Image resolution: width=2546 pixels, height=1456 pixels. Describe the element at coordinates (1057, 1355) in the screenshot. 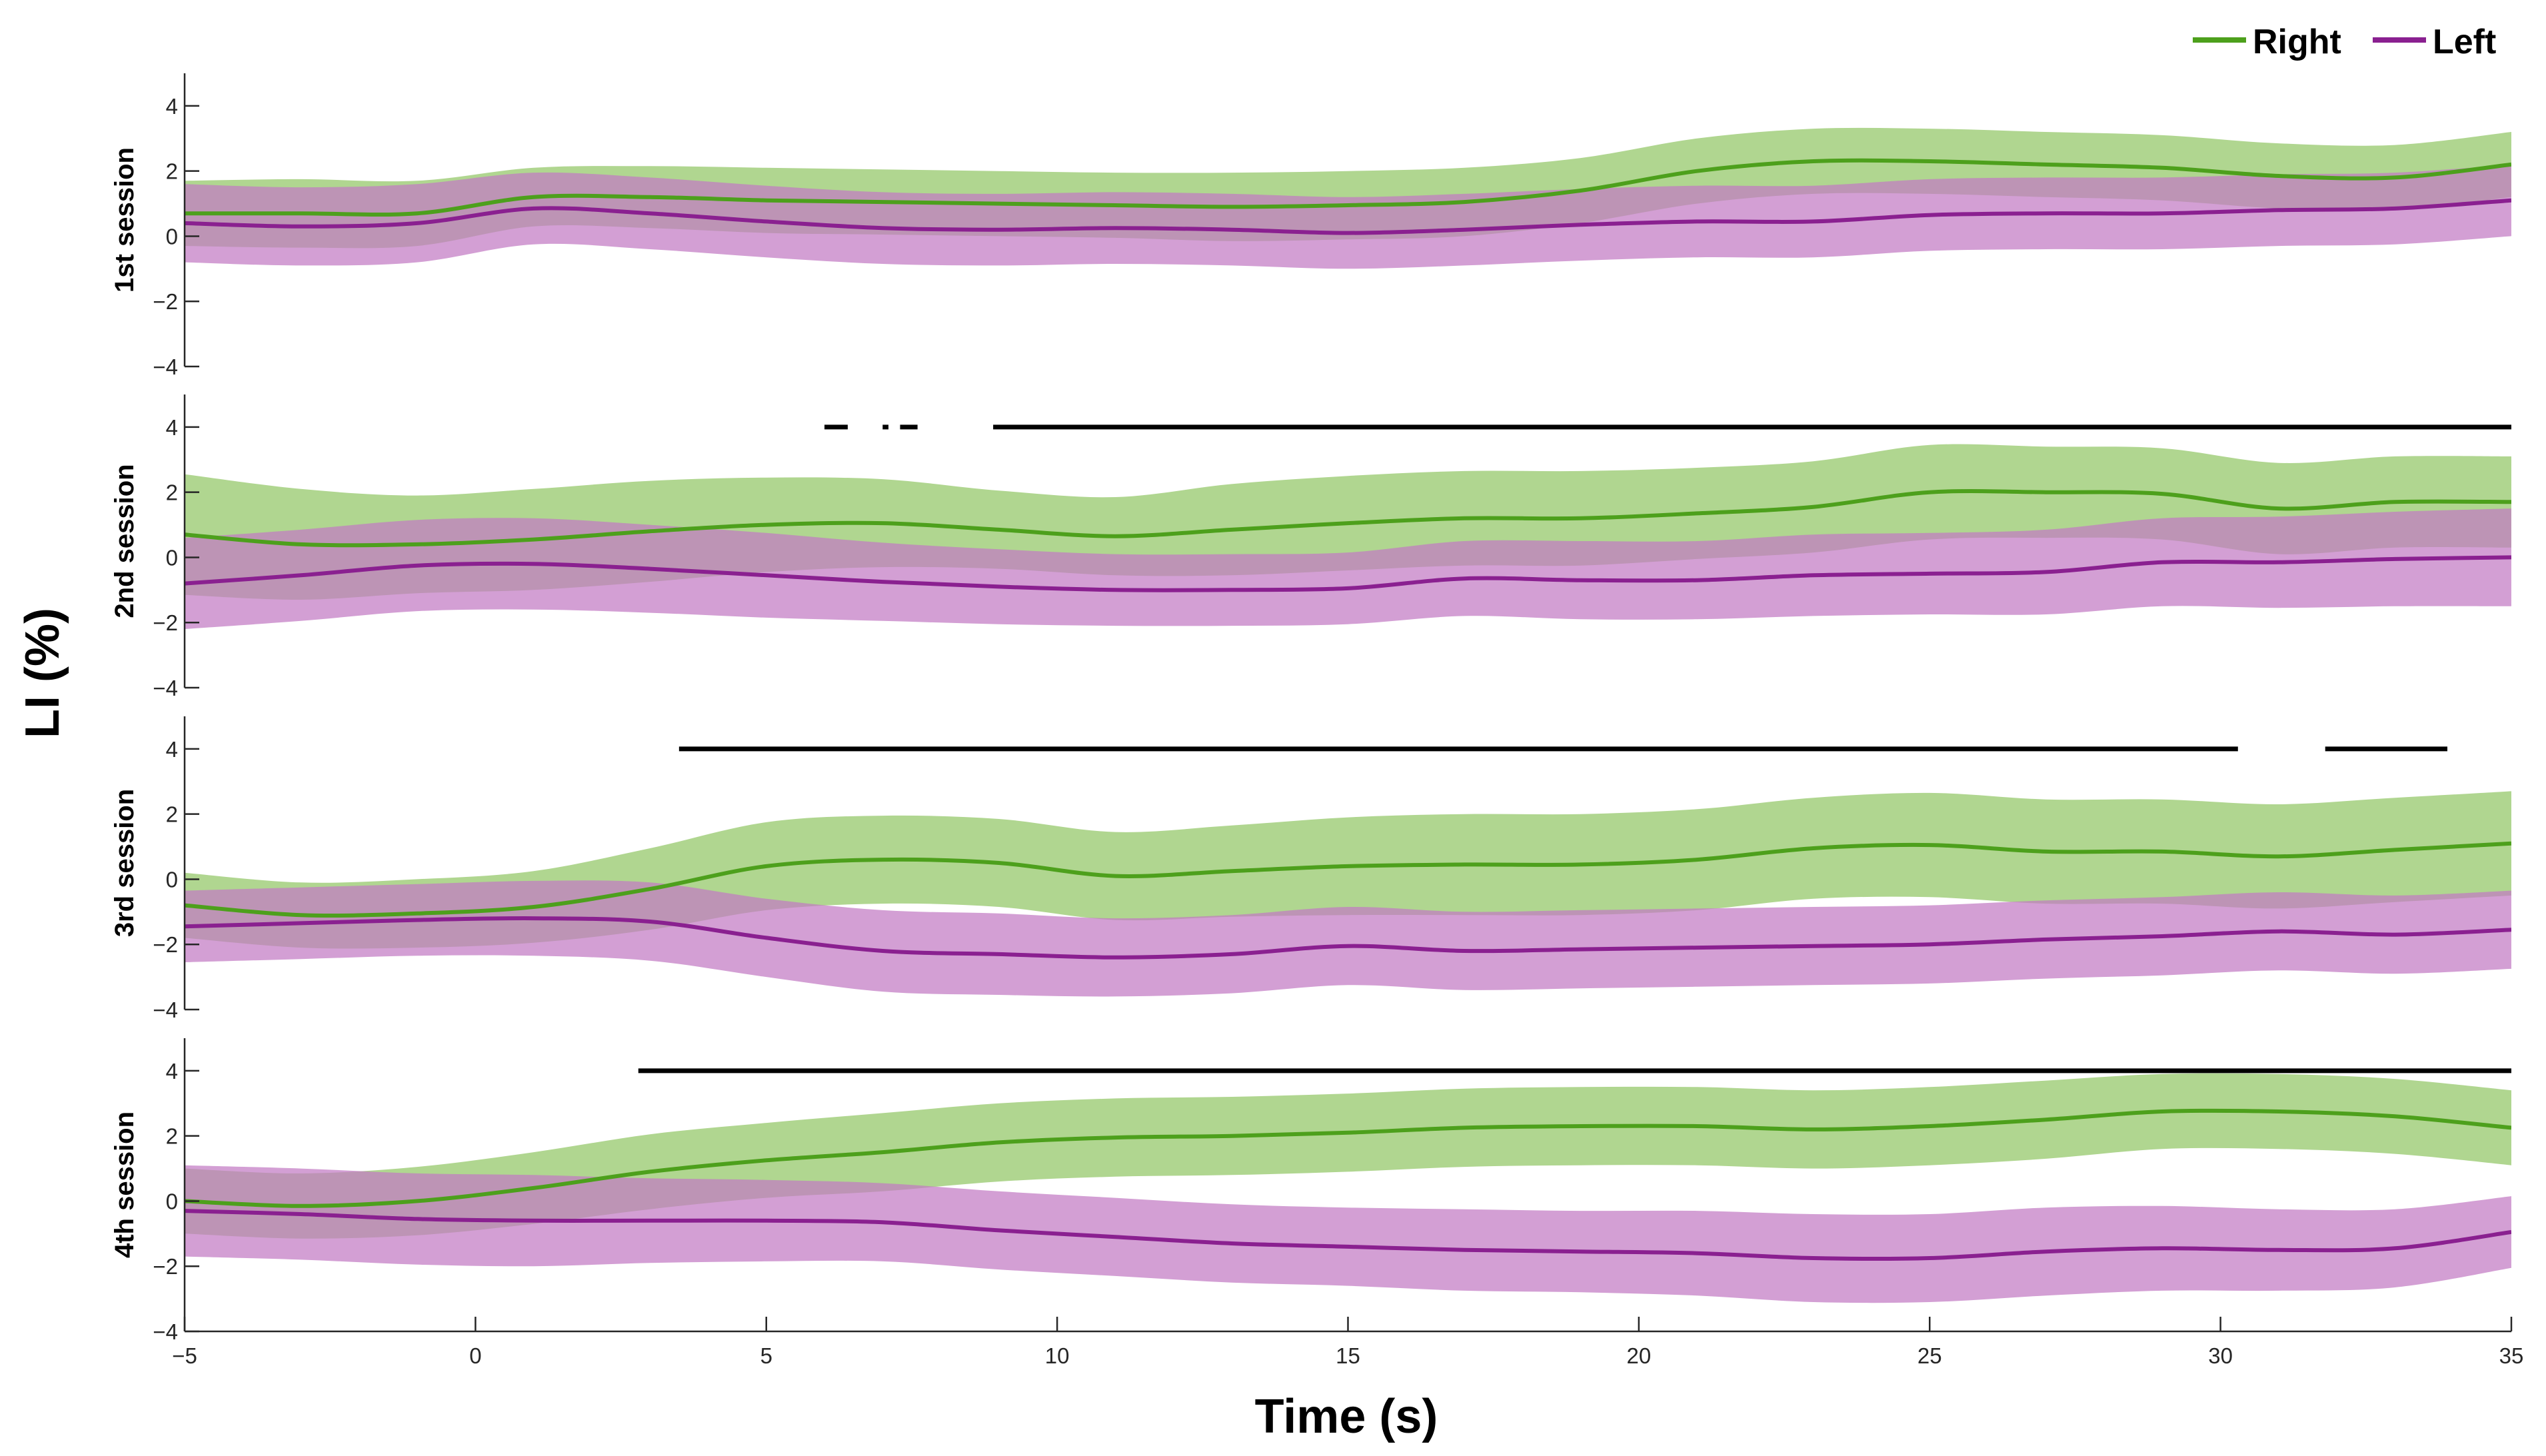

I see `x-tick-label: 10` at that location.